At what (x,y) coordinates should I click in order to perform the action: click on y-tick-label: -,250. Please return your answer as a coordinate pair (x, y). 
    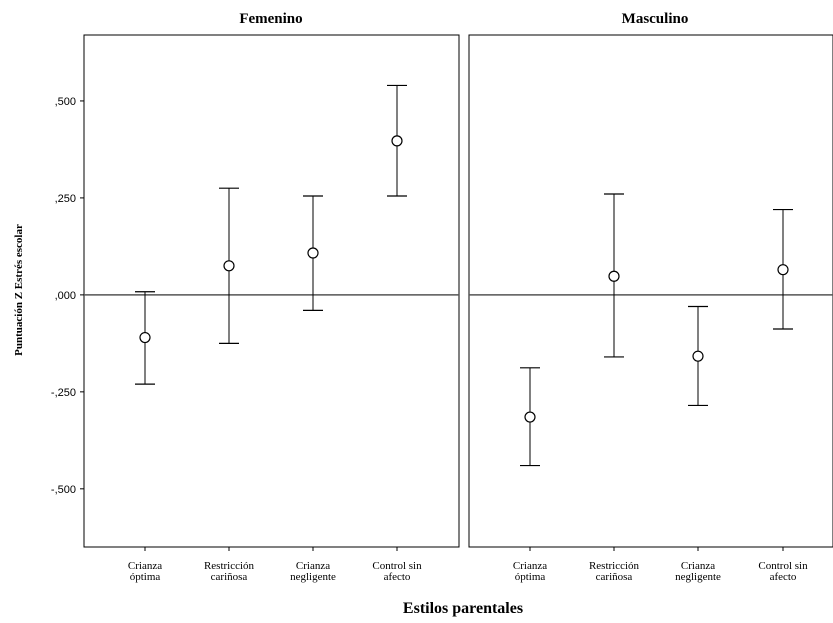
    Looking at the image, I should click on (63, 393).